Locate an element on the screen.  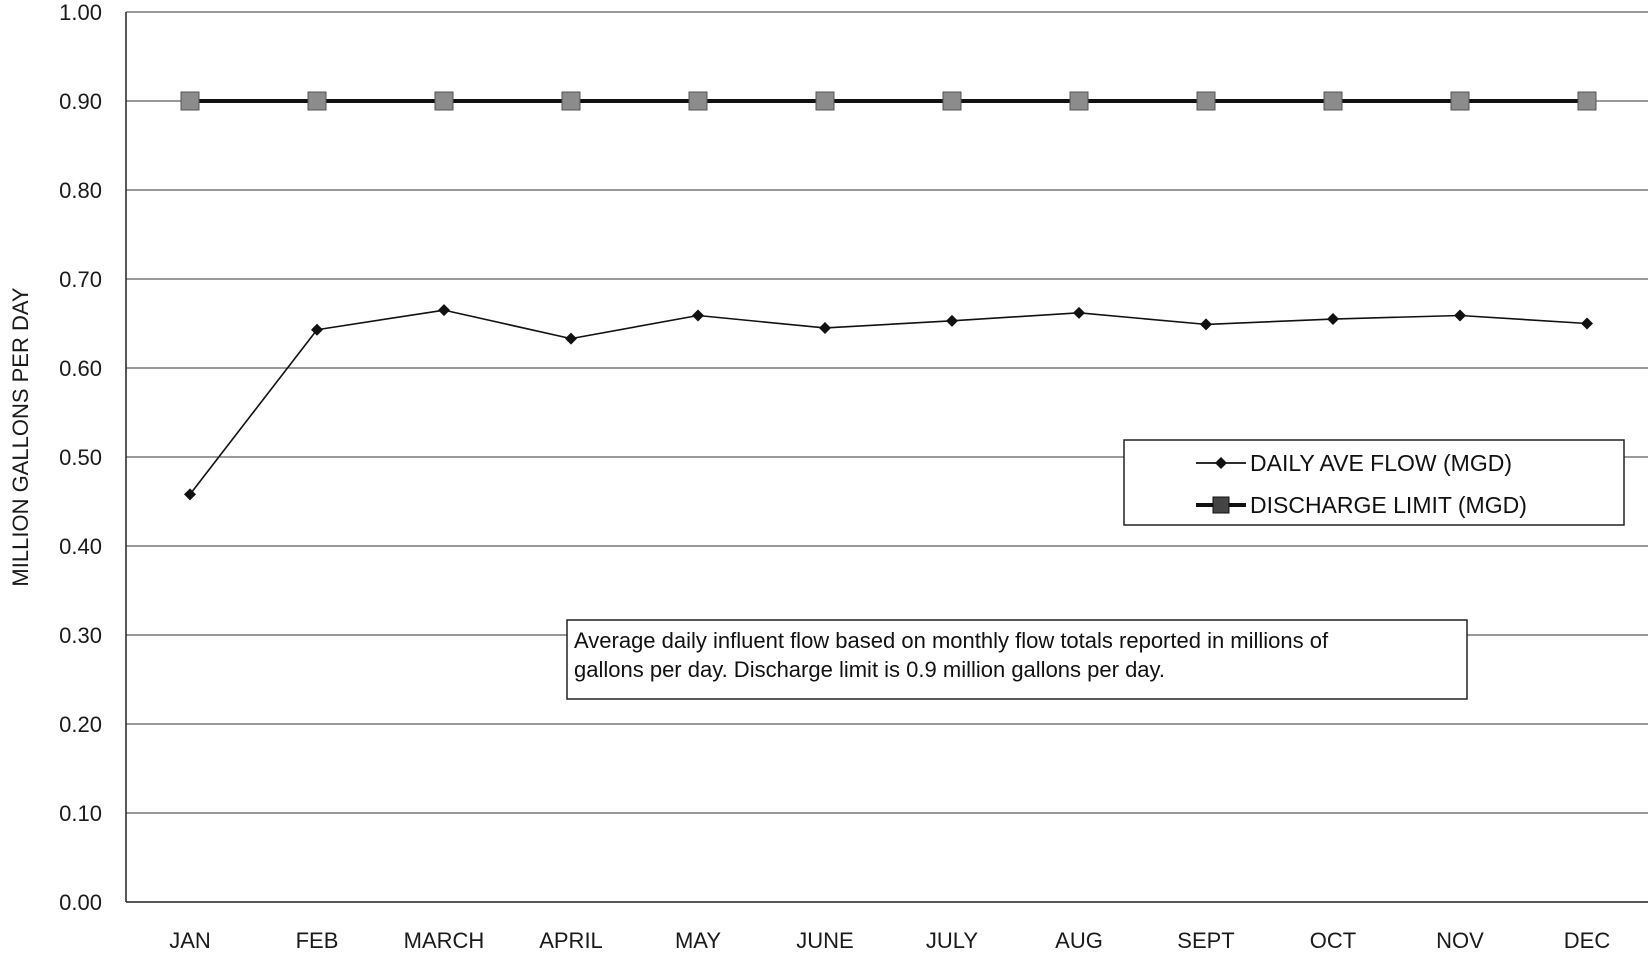
y-tick-label: 0.10 is located at coordinates (80, 813).